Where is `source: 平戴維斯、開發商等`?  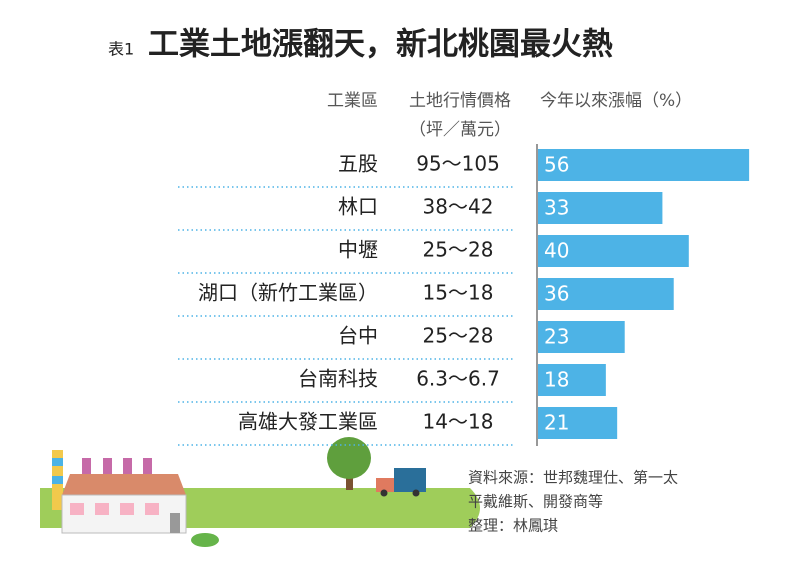
source: 平戴維斯、開發商等 is located at coordinates (535, 502).